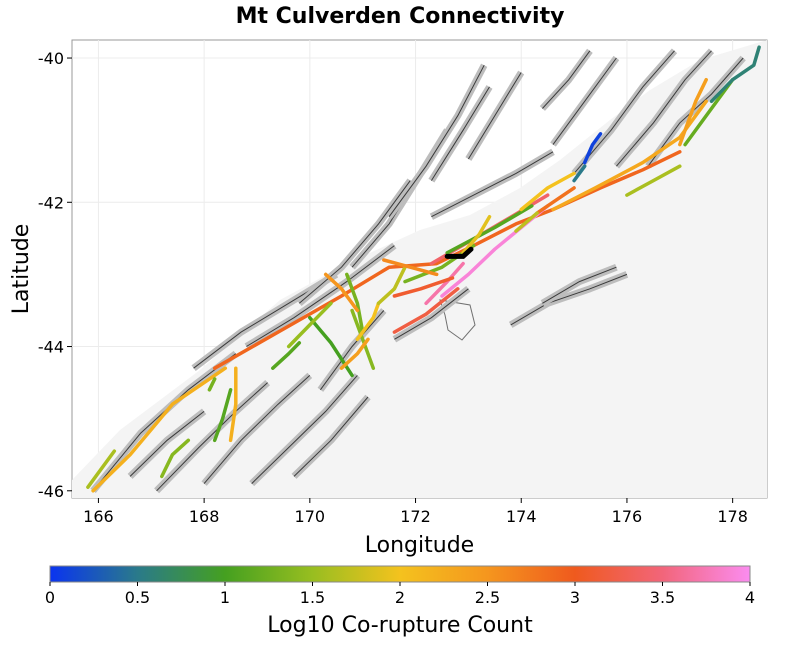 The width and height of the screenshot is (800, 646). I want to click on colorbar-tick-label: 3.5, so click(662, 597).